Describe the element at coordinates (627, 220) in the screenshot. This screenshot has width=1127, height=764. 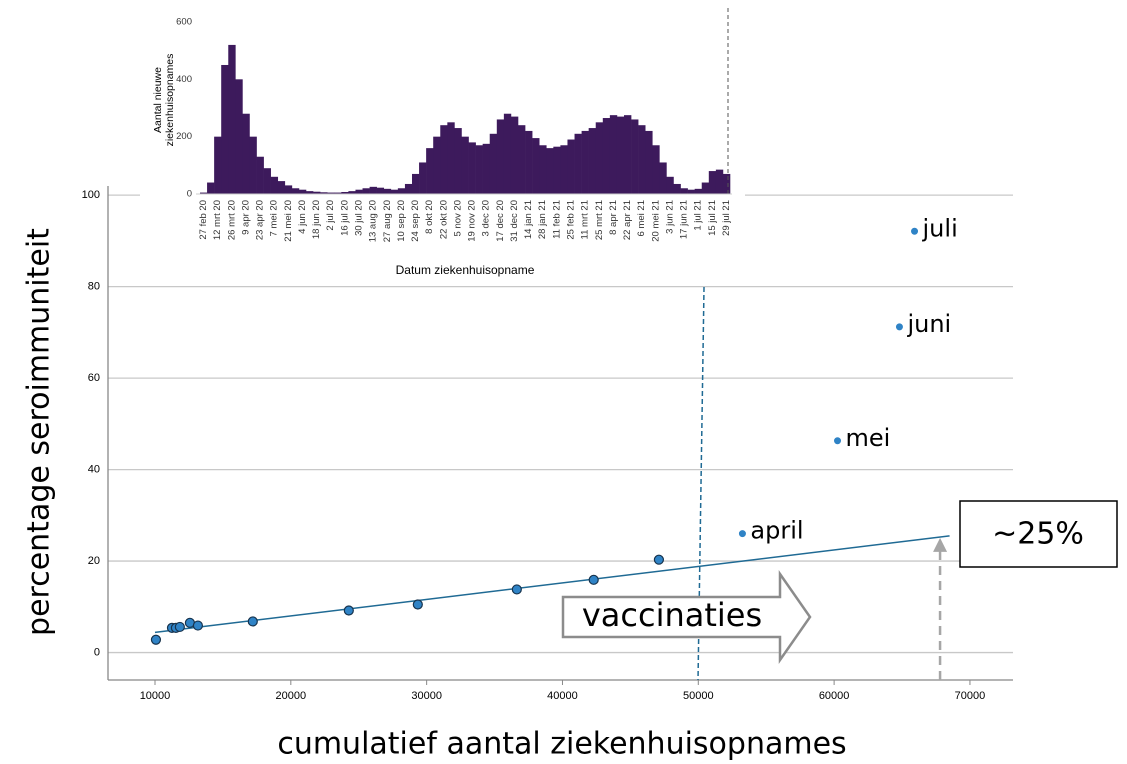
I see `inset-x-tick-label: 22 apr 21` at that location.